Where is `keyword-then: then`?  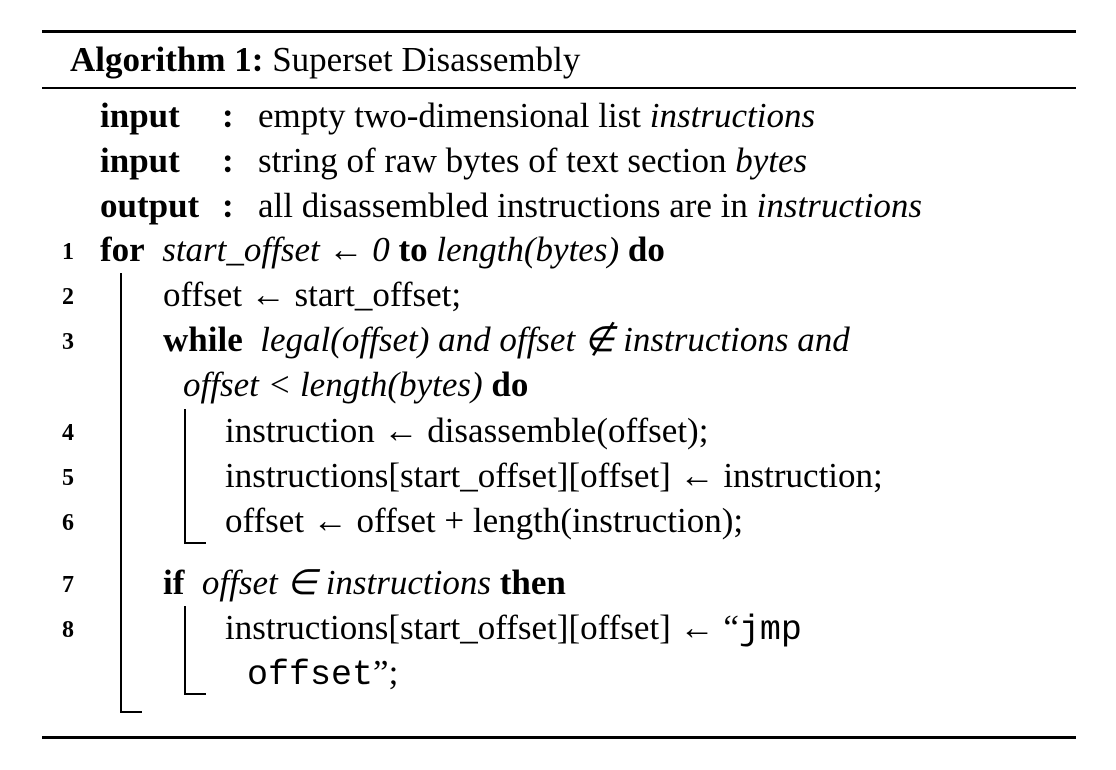 keyword-then: then is located at coordinates (532, 582).